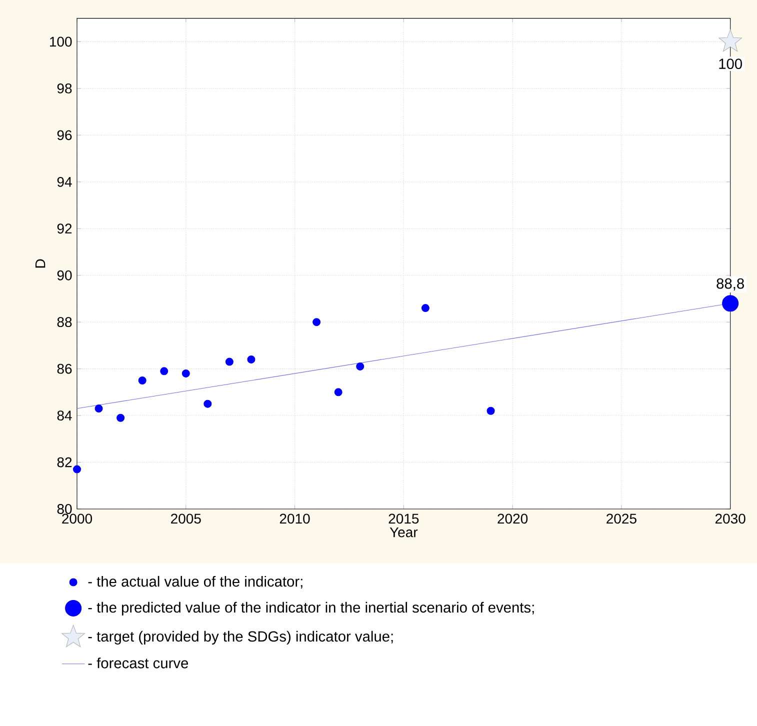 The width and height of the screenshot is (757, 726). I want to click on x-tick-label: 2010, so click(295, 519).